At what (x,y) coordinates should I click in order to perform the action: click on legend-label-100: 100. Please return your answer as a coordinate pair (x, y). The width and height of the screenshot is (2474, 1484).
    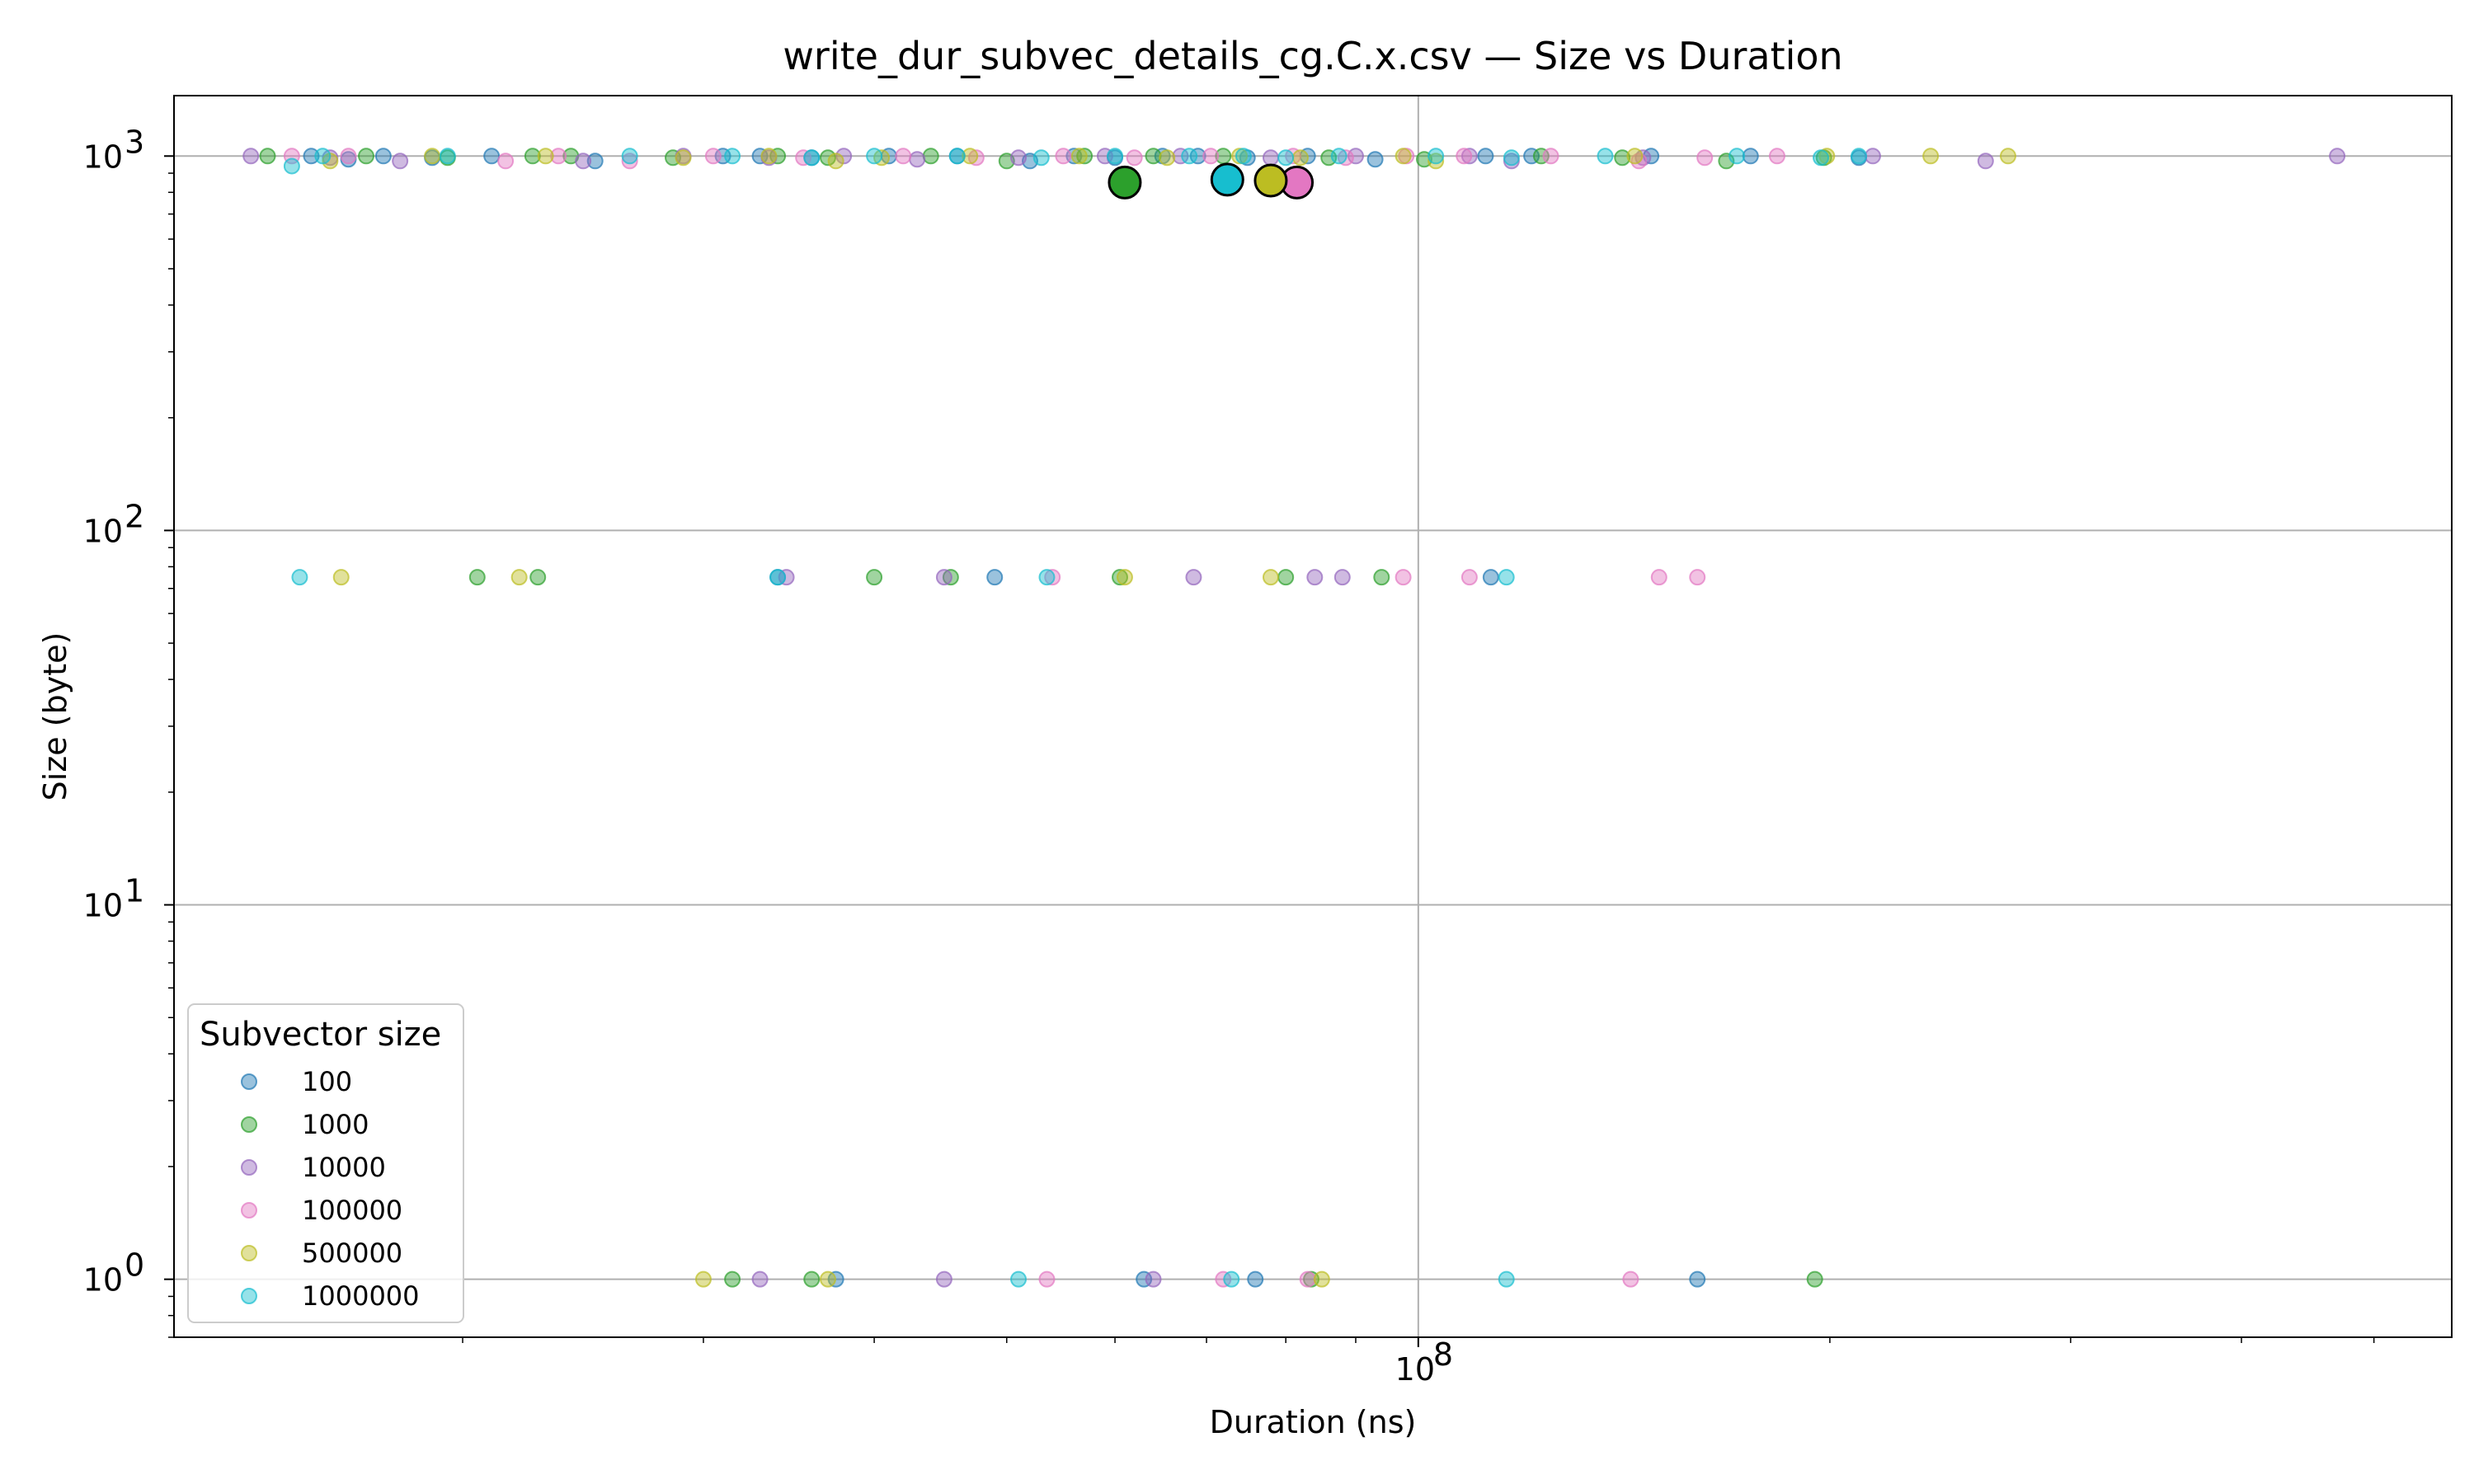
    Looking at the image, I should click on (327, 1081).